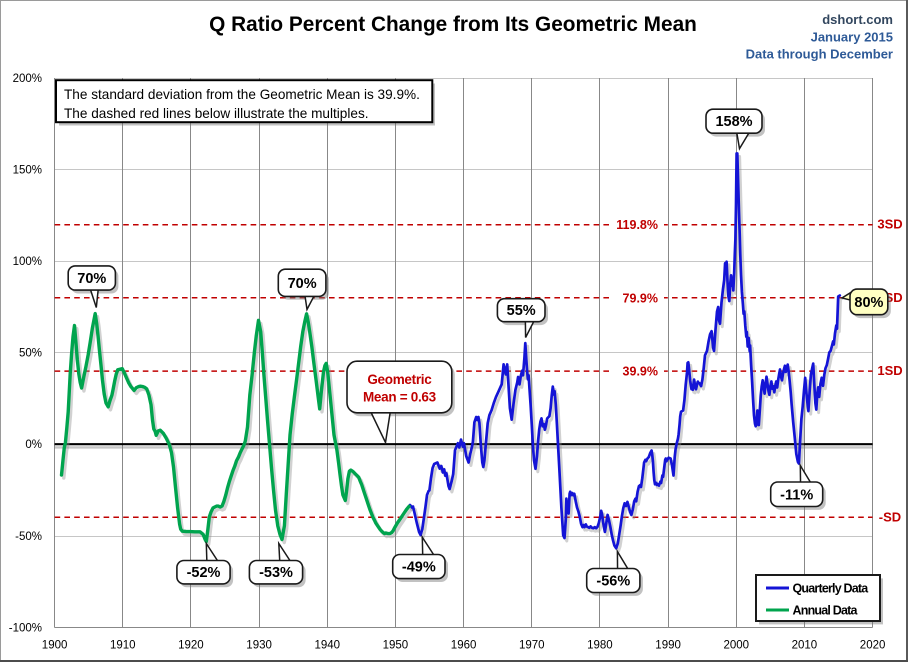 Image resolution: width=908 pixels, height=662 pixels. Describe the element at coordinates (328, 646) in the screenshot. I see `svg-text: 1940` at that location.